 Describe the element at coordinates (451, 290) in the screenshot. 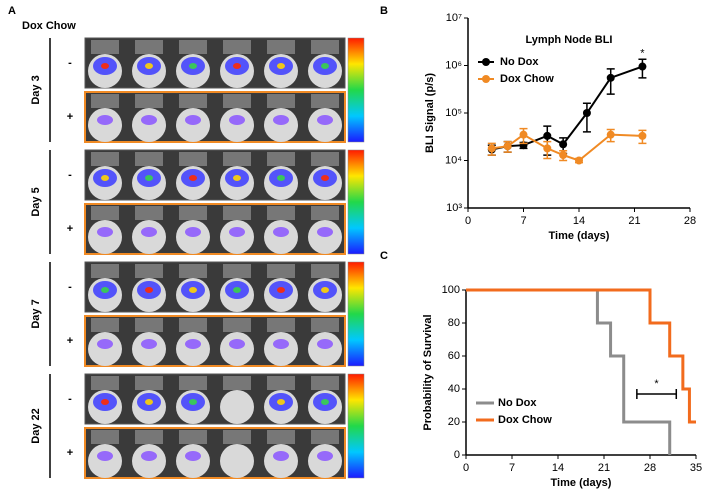

I see `y-tick-label: 100` at that location.